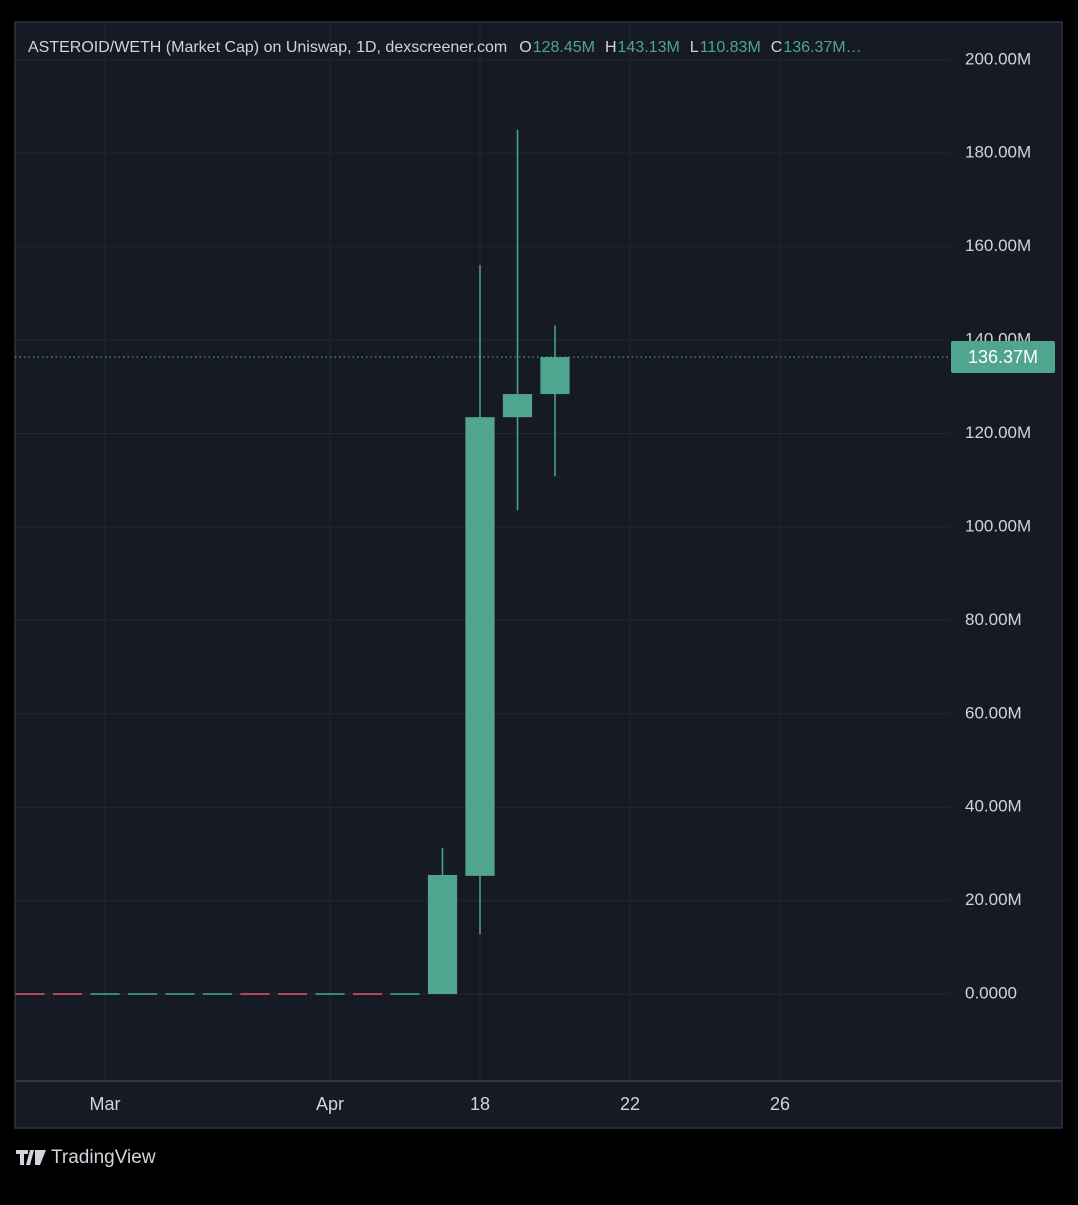 The height and width of the screenshot is (1205, 1078). I want to click on legend-value: 128.45M, so click(564, 47).